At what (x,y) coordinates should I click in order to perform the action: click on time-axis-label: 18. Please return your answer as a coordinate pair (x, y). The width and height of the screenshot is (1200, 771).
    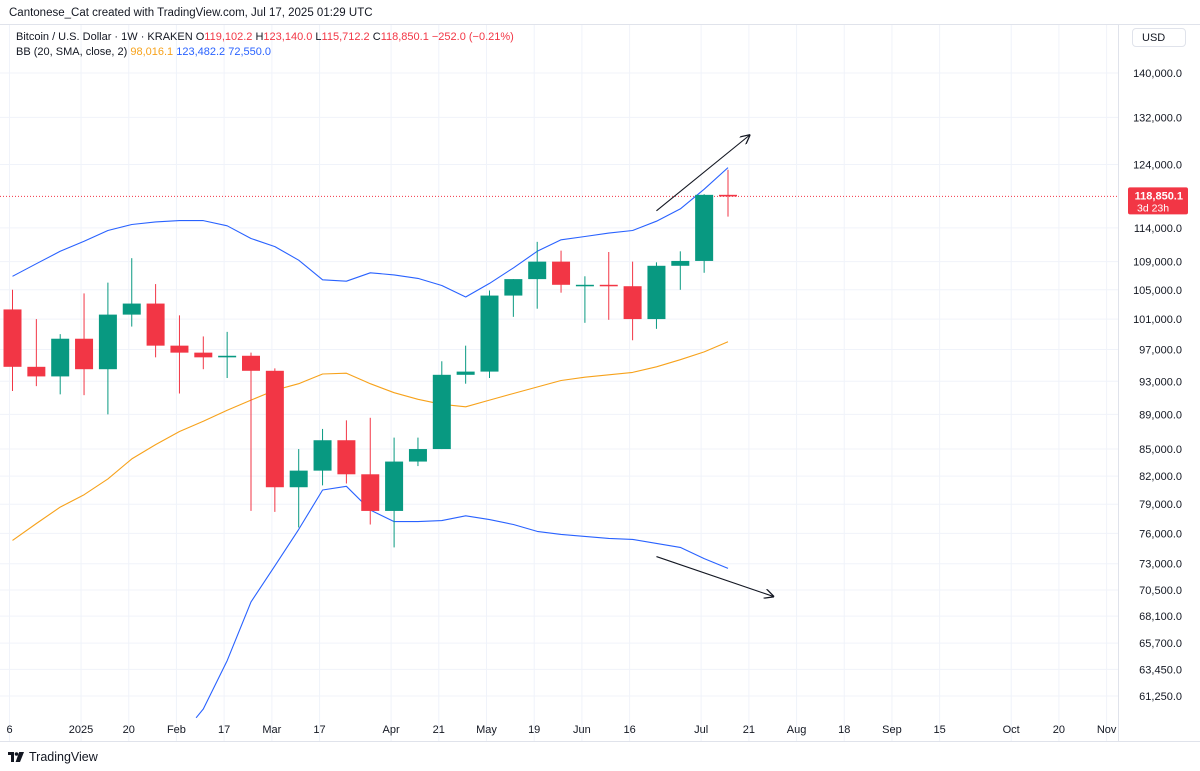
    Looking at the image, I should click on (844, 730).